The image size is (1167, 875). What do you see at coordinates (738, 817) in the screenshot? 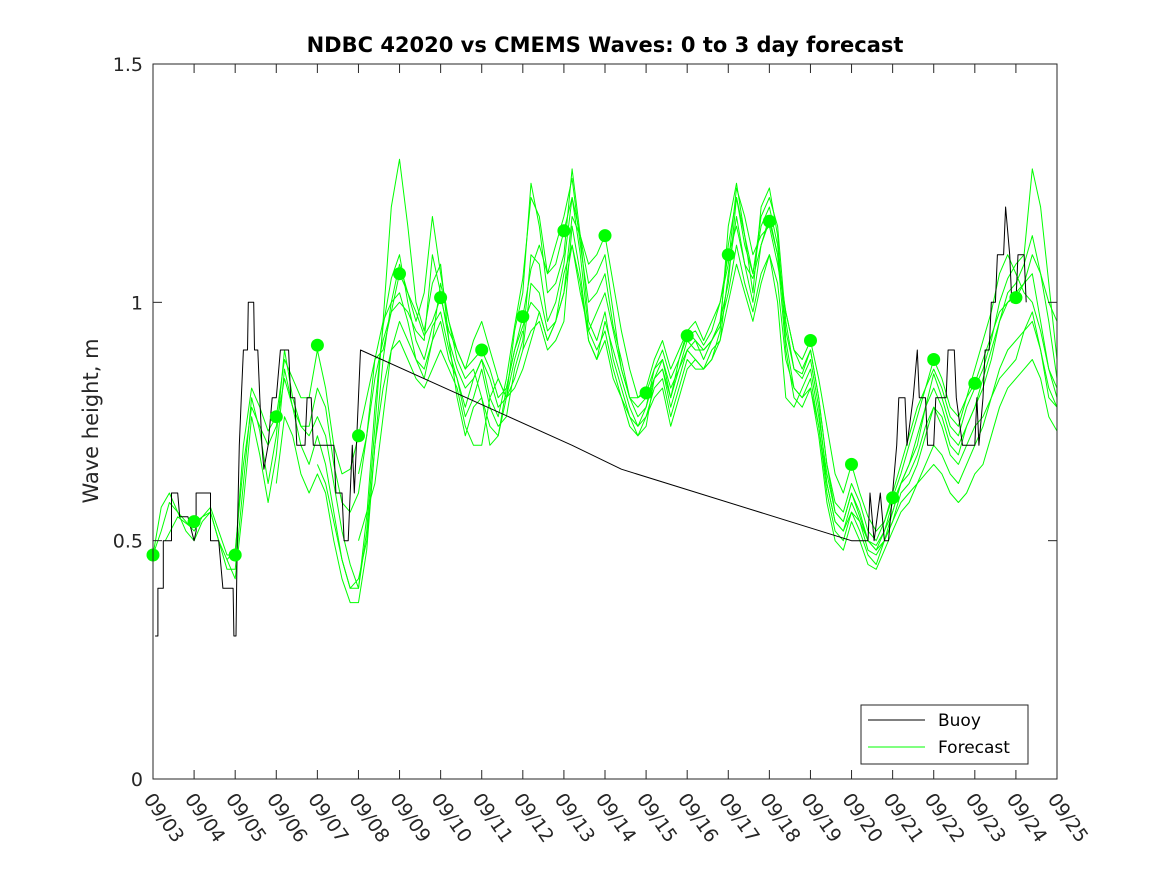
I see `x-tick-label: 09/17` at bounding box center [738, 817].